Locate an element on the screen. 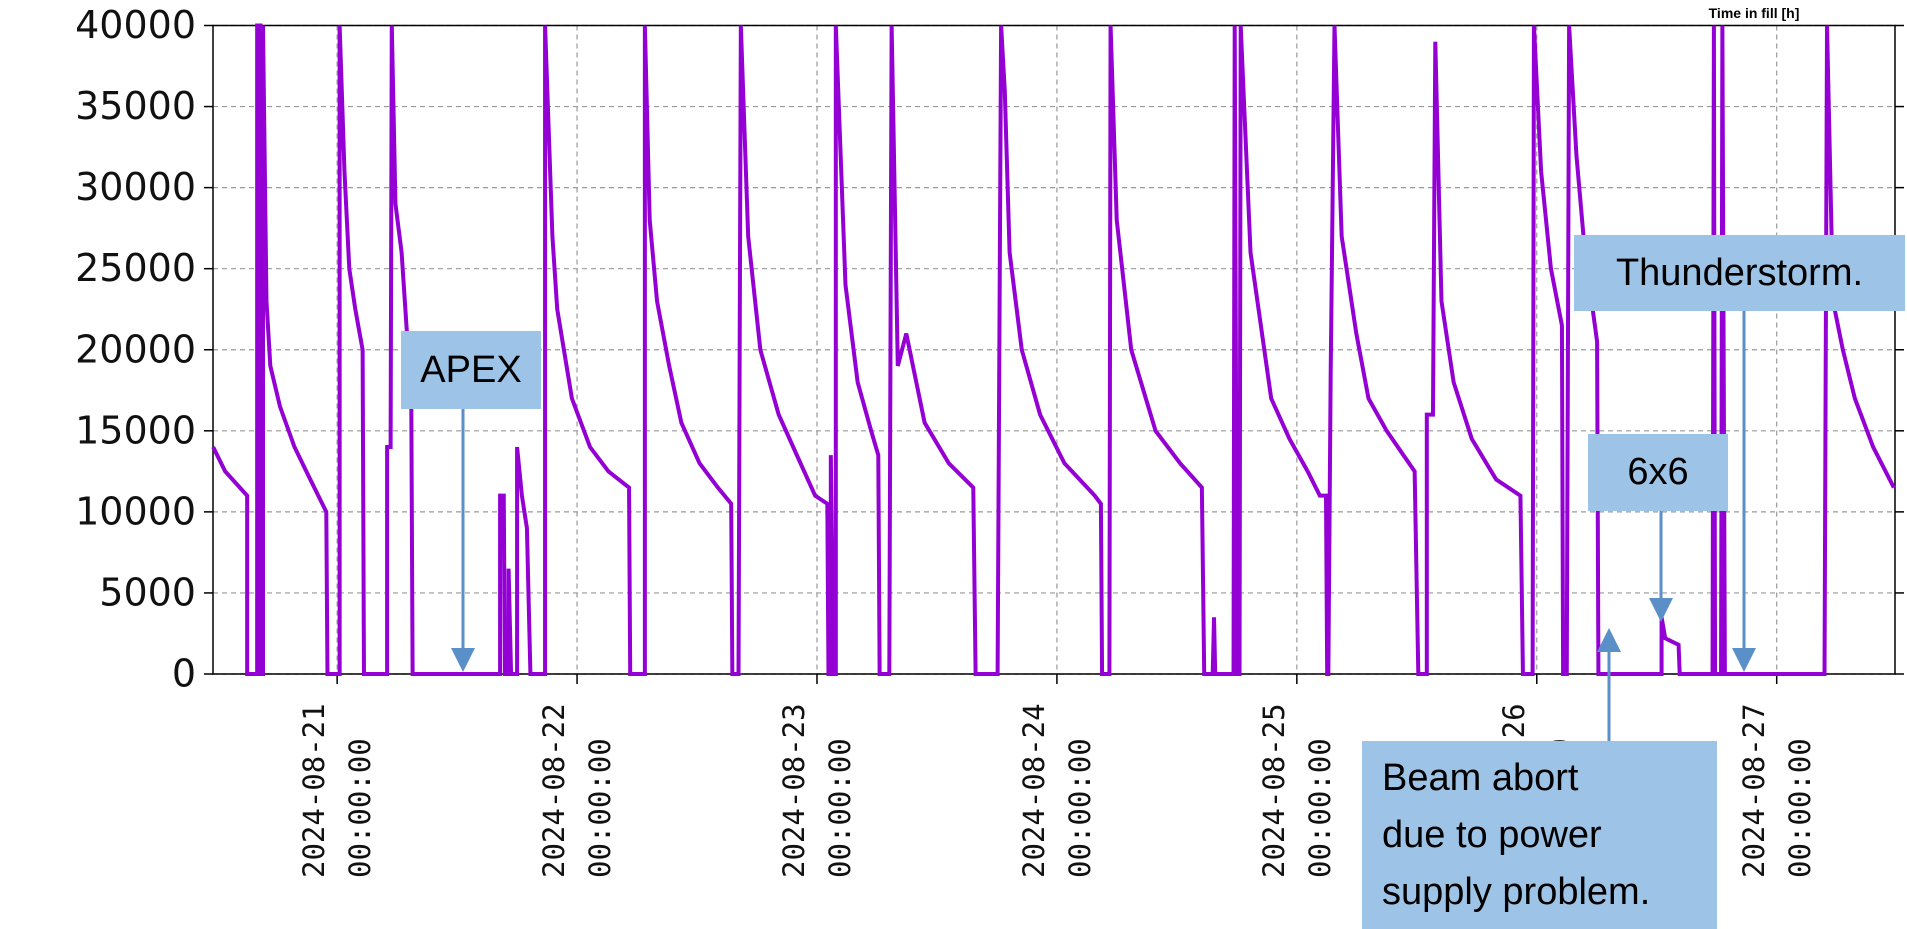 The height and width of the screenshot is (929, 1907). x-tick-label: 2024-08-23 00:00:00 is located at coordinates (816, 790).